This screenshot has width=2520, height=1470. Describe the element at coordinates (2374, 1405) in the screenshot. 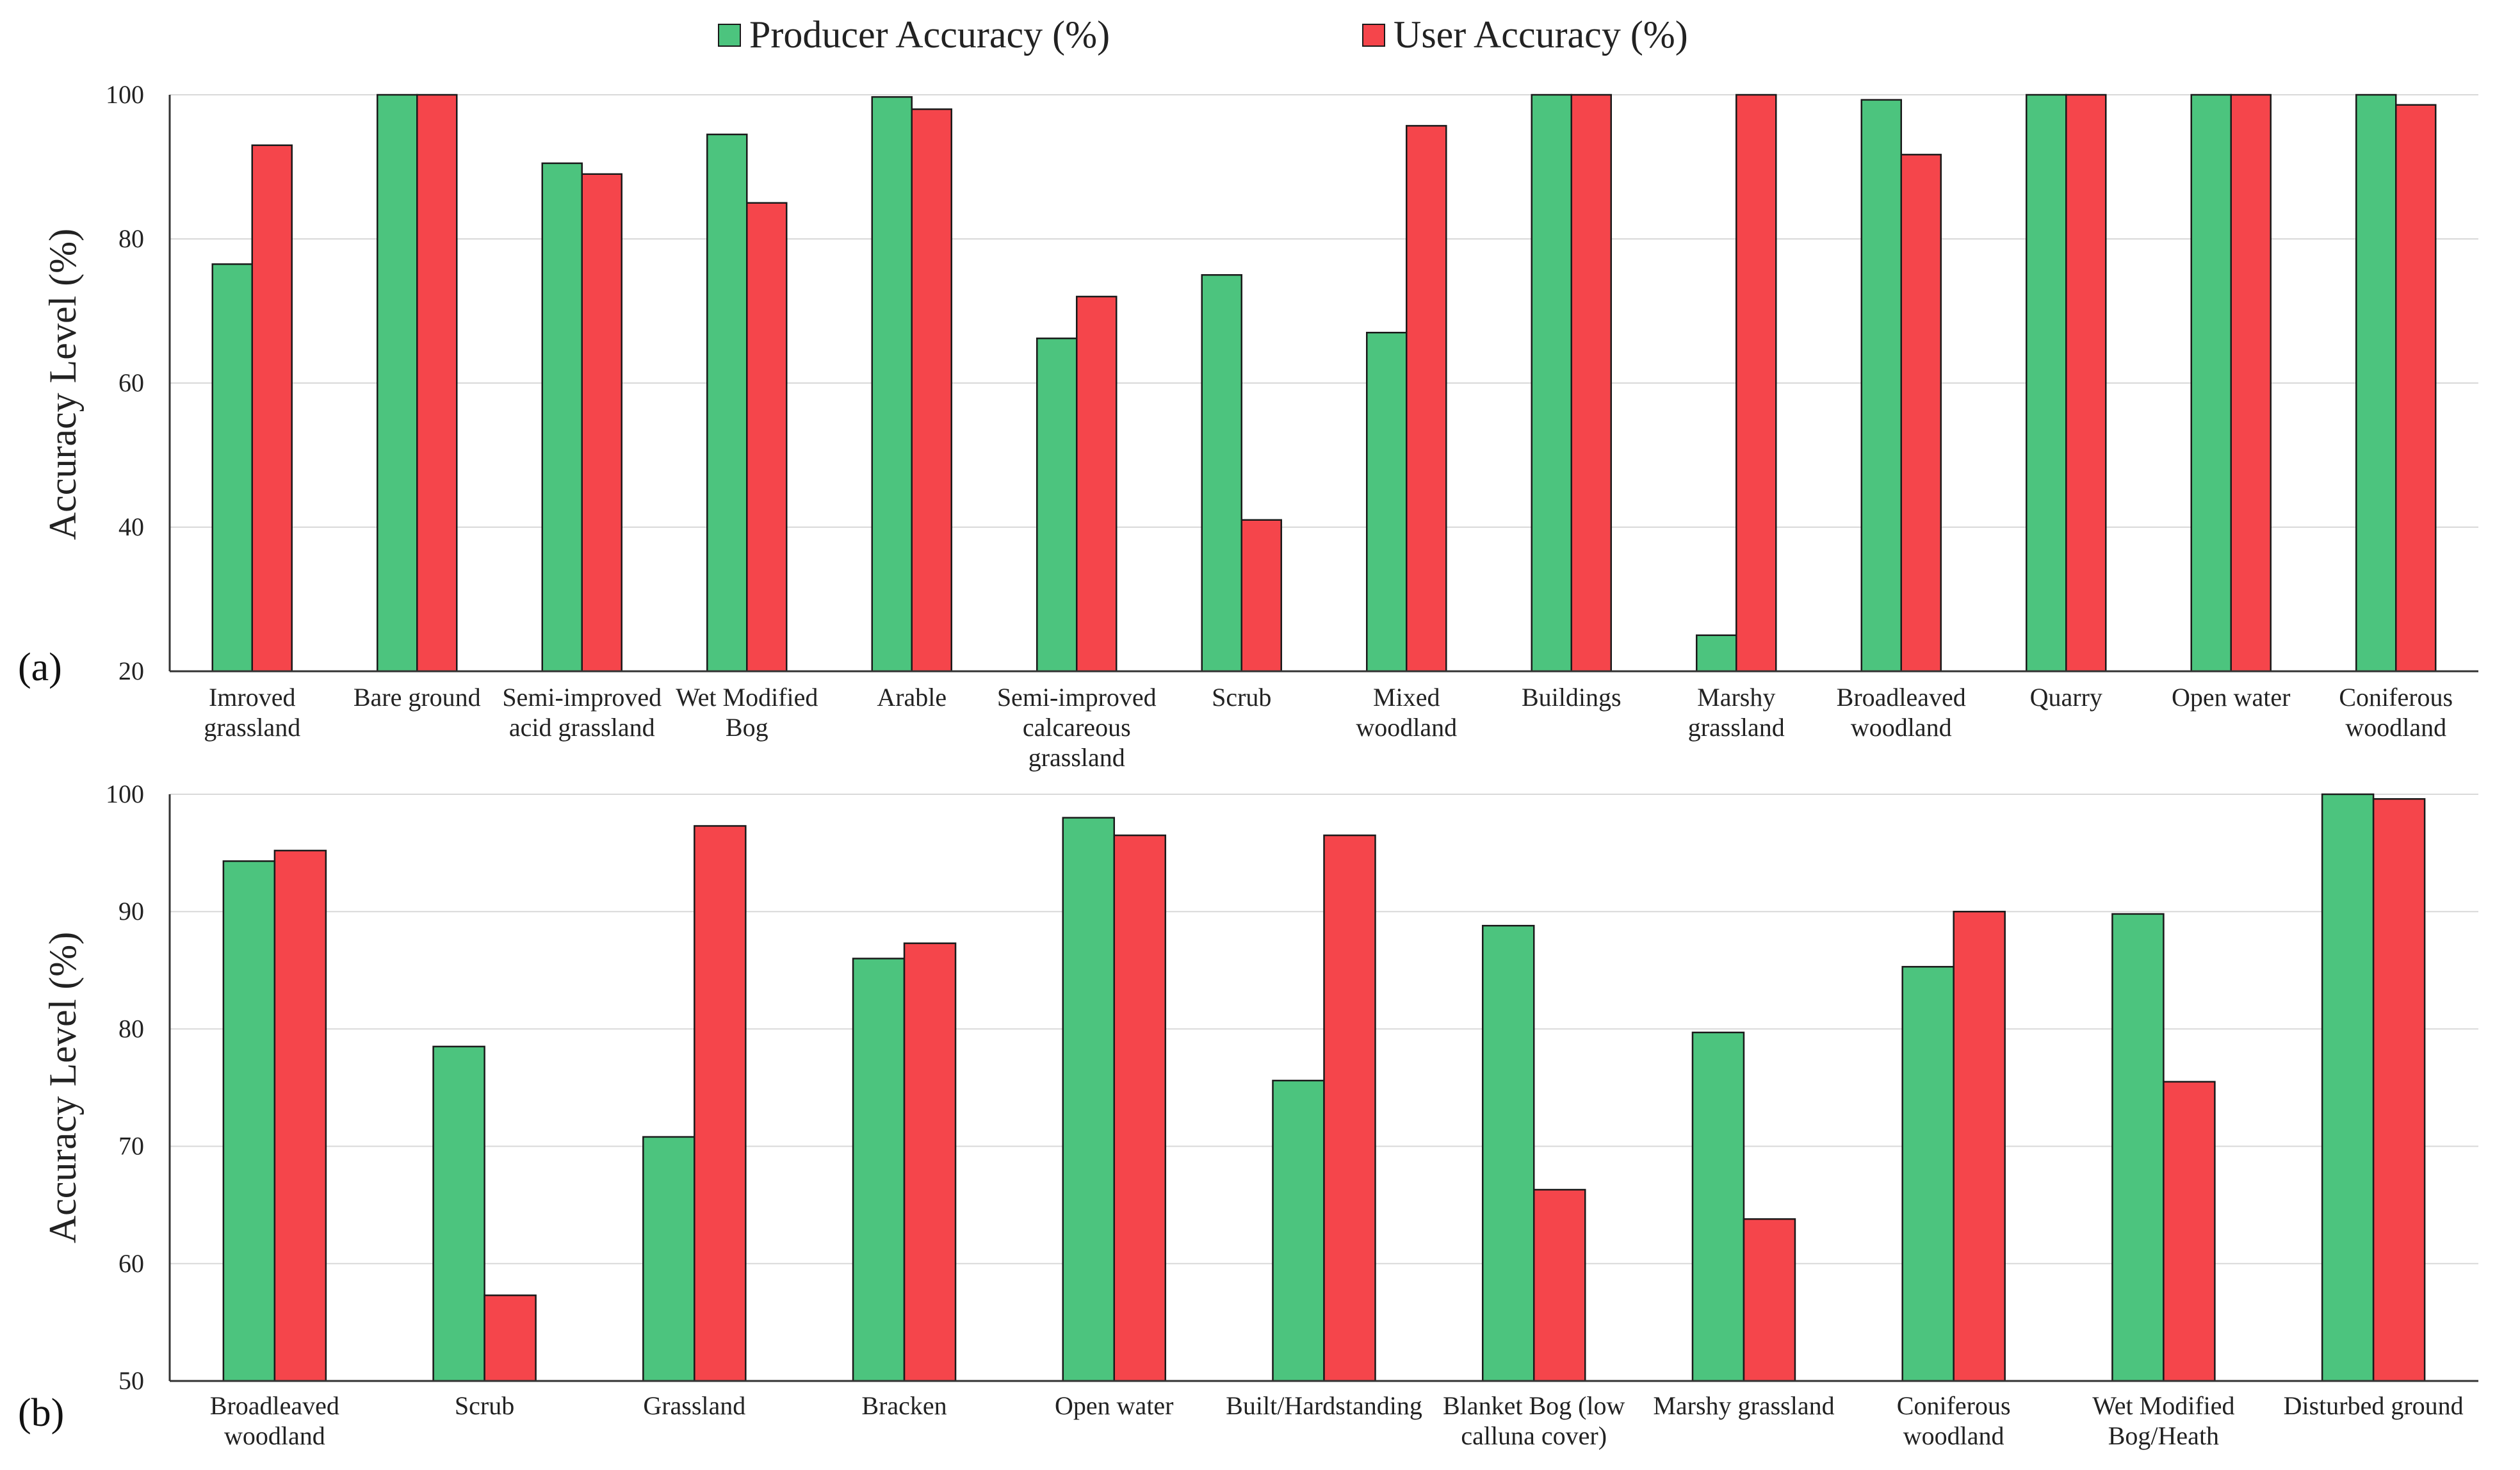

I see `category-label: Disturbed ground` at that location.